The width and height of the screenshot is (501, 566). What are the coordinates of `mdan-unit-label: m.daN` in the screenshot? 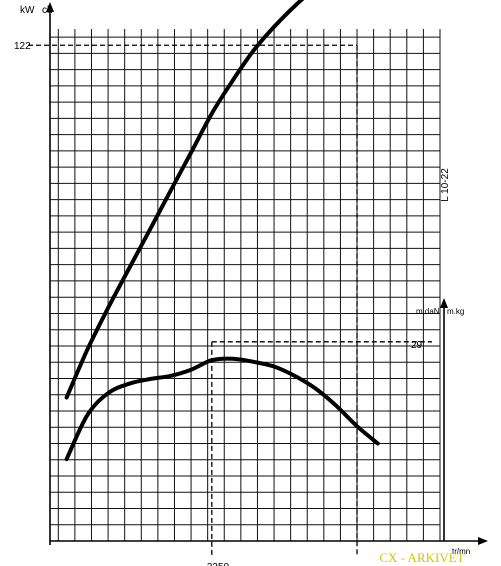 It's located at (428, 311).